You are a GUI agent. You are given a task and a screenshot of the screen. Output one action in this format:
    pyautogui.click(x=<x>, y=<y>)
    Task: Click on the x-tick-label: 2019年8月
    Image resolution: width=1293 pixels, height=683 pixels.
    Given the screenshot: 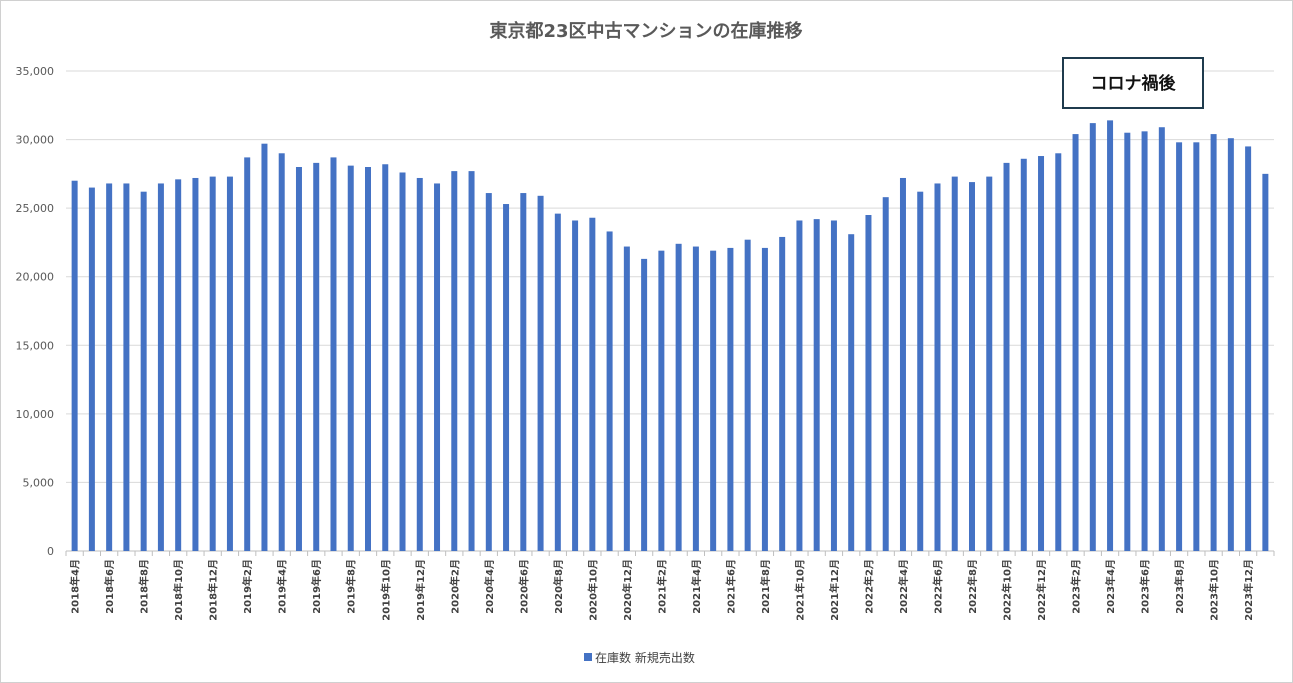 What is the action you would take?
    pyautogui.click(x=351, y=586)
    